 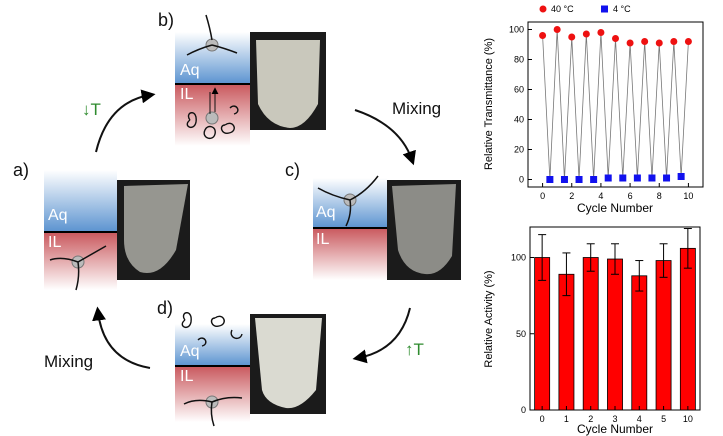 I want to click on cycle-arrow-d-to-a, so click(x=121, y=337).